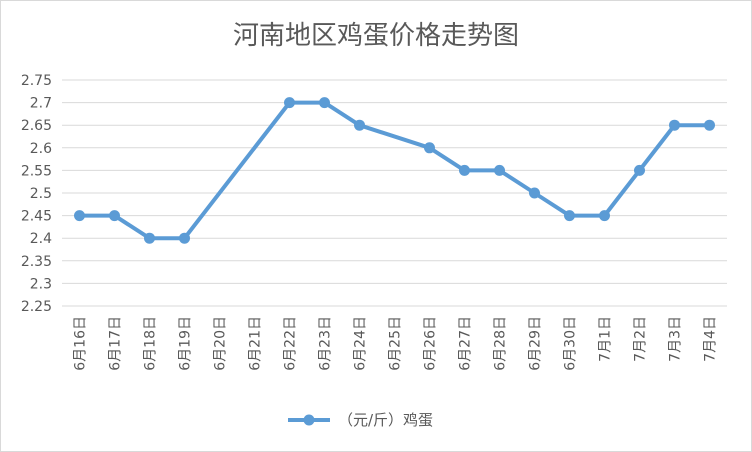 The image size is (752, 452). What do you see at coordinates (571, 343) in the screenshot?
I see `x-tick-label: 6月30日` at bounding box center [571, 343].